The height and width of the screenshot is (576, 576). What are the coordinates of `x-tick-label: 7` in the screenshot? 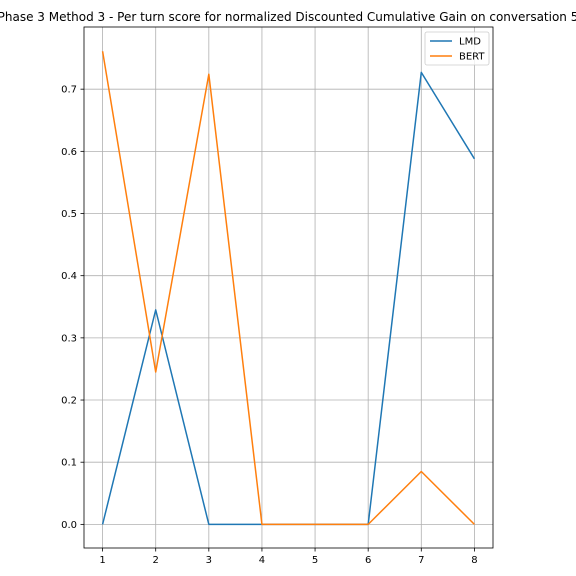 It's located at (421, 560).